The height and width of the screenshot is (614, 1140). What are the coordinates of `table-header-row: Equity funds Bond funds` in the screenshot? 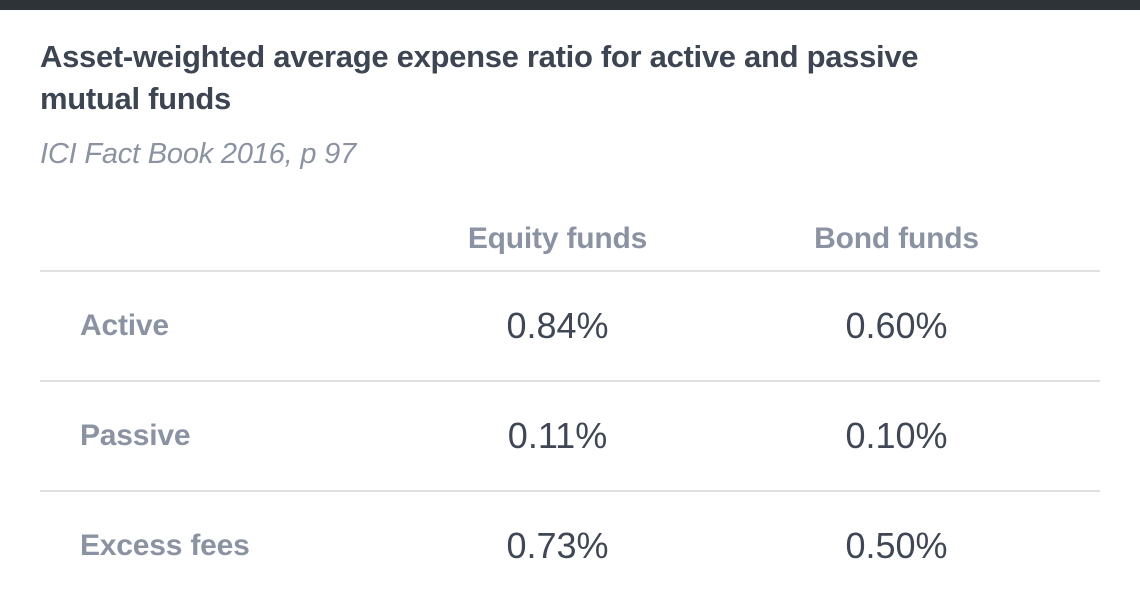 It's located at (570, 239).